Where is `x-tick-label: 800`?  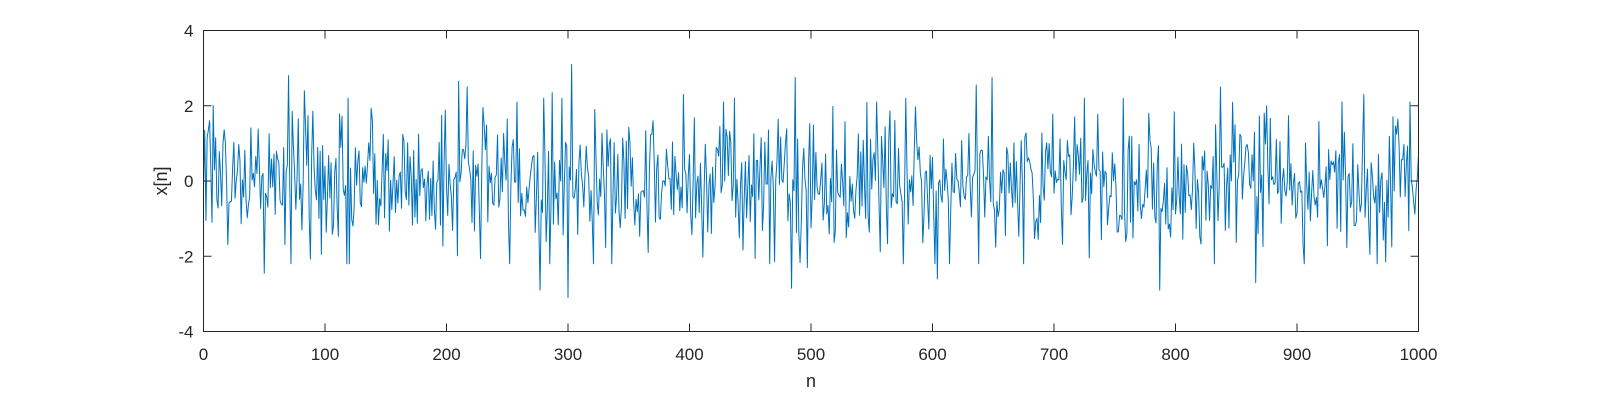 x-tick-label: 800 is located at coordinates (1175, 354).